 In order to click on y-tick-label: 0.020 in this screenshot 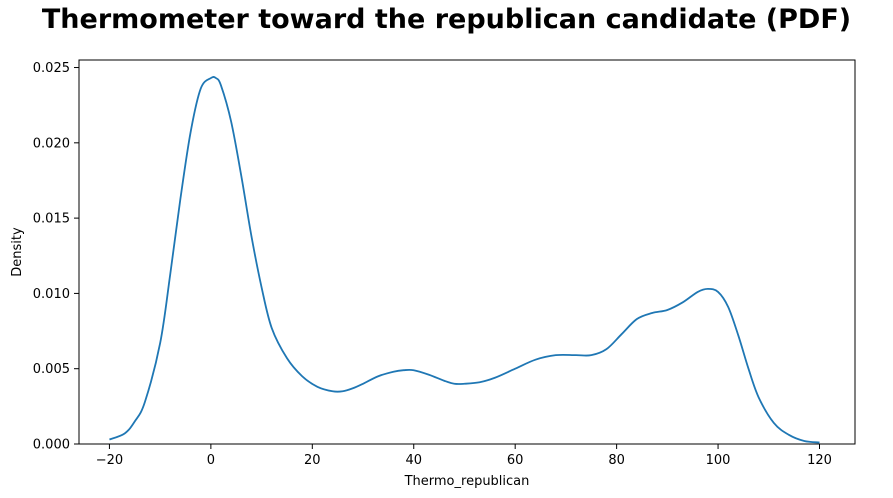, I will do `click(51, 143)`.